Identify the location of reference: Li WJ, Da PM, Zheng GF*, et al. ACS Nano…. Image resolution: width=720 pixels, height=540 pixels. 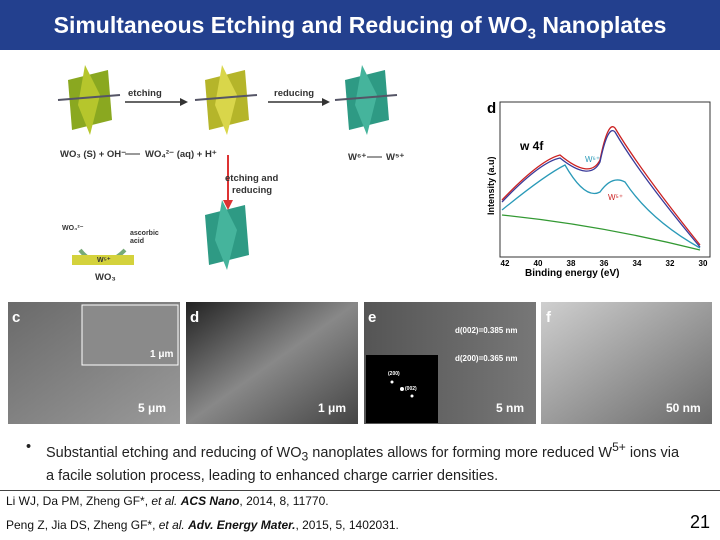
(167, 501).